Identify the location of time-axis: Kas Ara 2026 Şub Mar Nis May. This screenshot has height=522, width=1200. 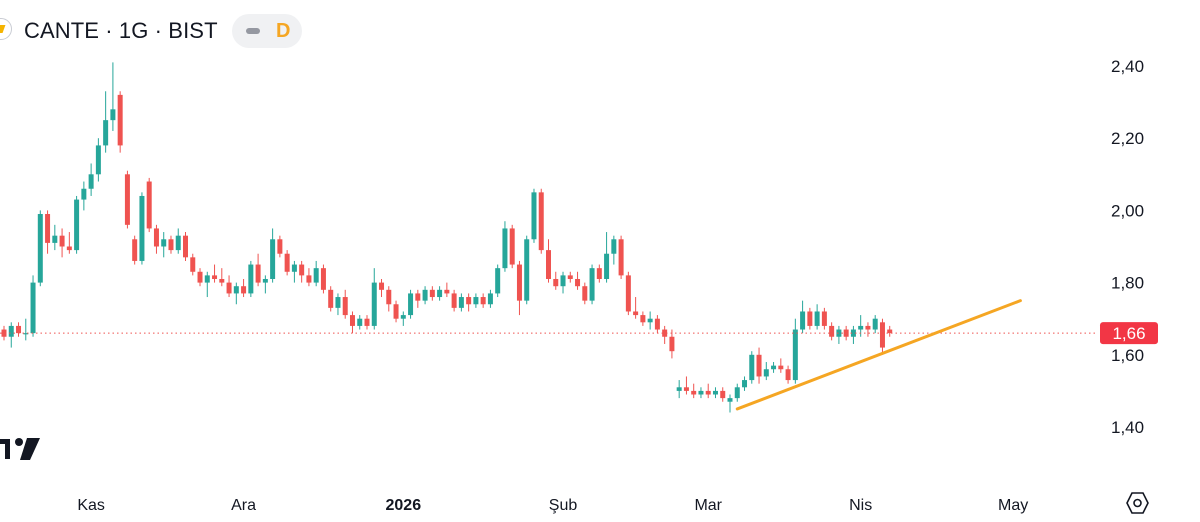
(552, 505).